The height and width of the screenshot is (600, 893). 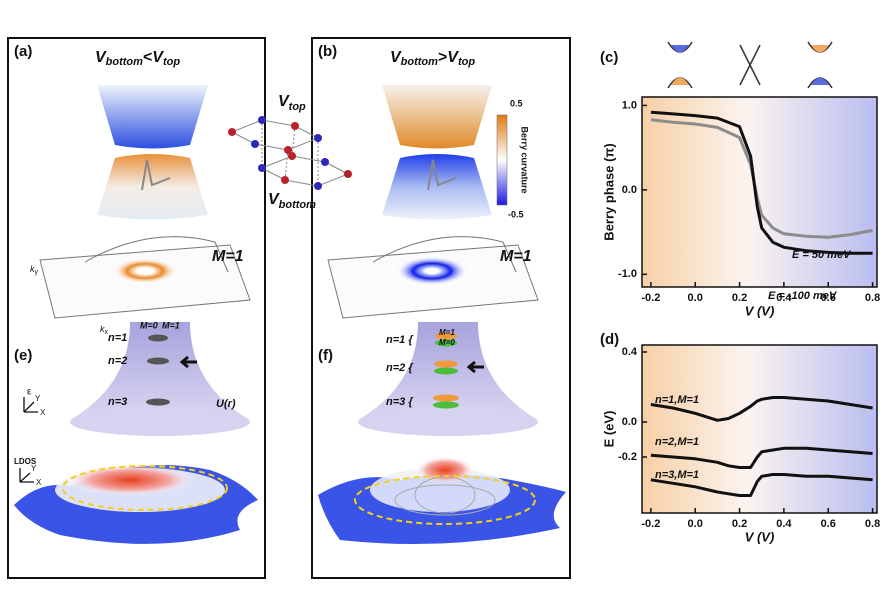 I want to click on axis-part: k, so click(x=102, y=329).